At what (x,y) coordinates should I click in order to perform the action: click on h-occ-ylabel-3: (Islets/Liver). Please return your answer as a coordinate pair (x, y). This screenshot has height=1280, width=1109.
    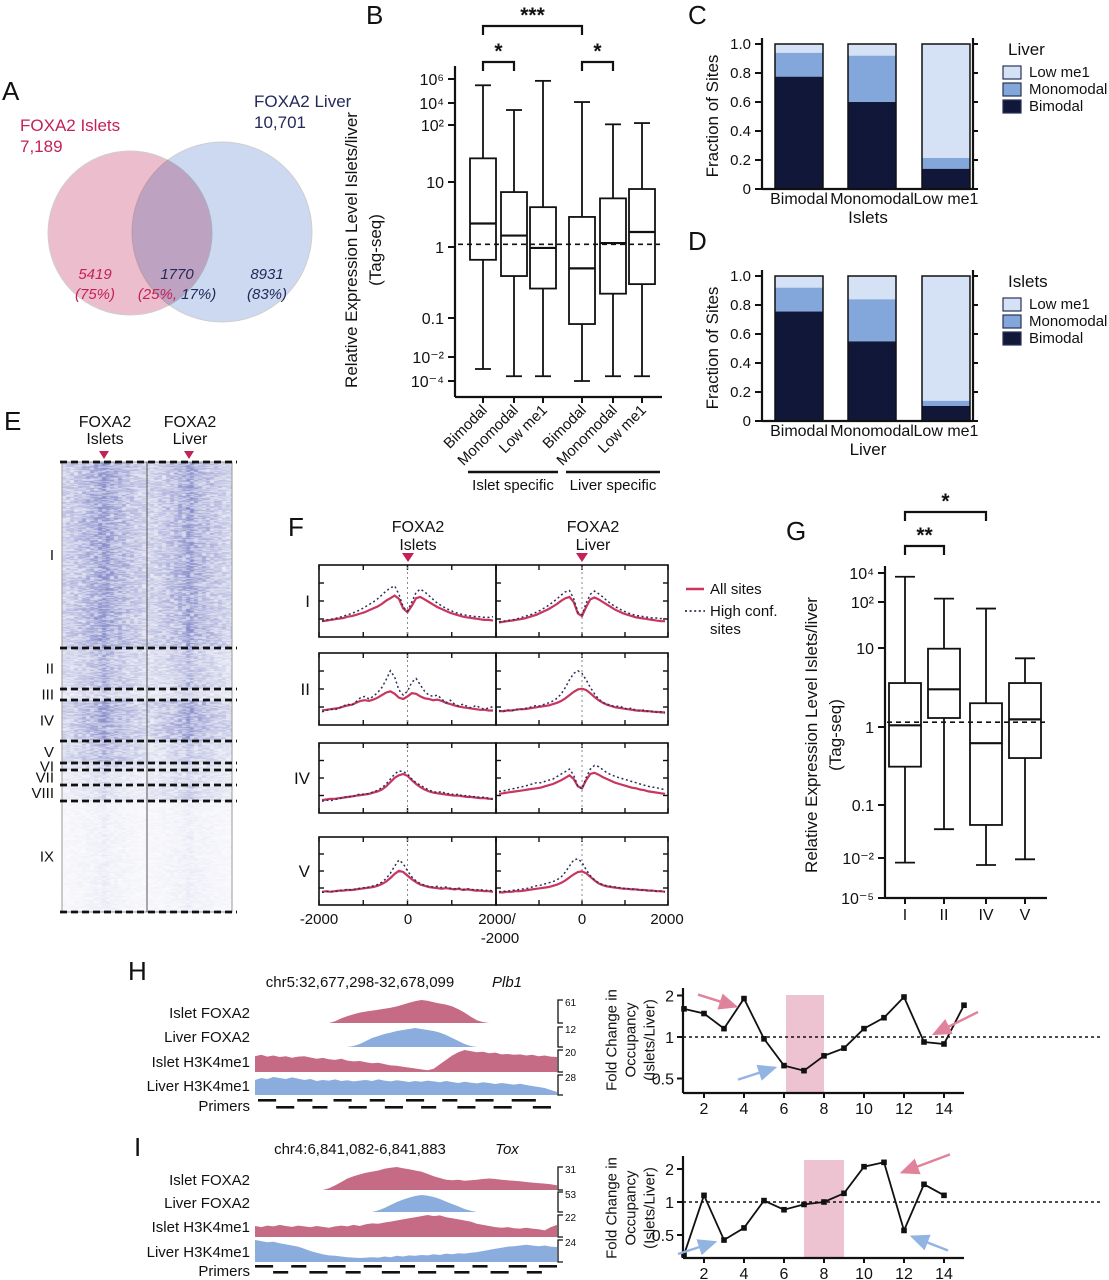
    Looking at the image, I should click on (650, 1040).